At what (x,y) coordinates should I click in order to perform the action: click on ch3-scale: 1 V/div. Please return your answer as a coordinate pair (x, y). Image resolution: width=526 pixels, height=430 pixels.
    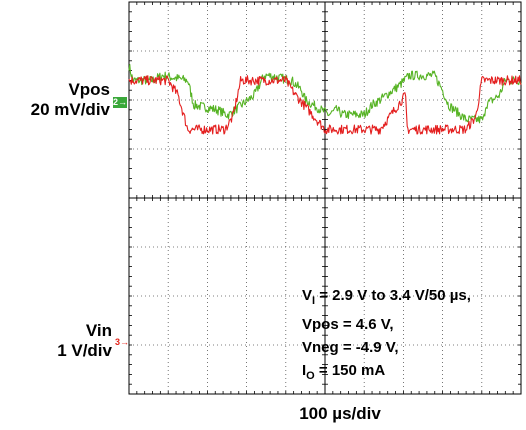
    Looking at the image, I should click on (84, 350).